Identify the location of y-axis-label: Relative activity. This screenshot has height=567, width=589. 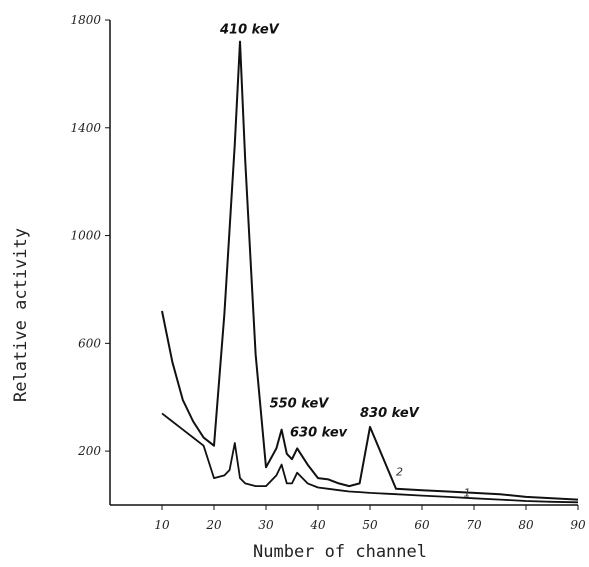
(21, 315).